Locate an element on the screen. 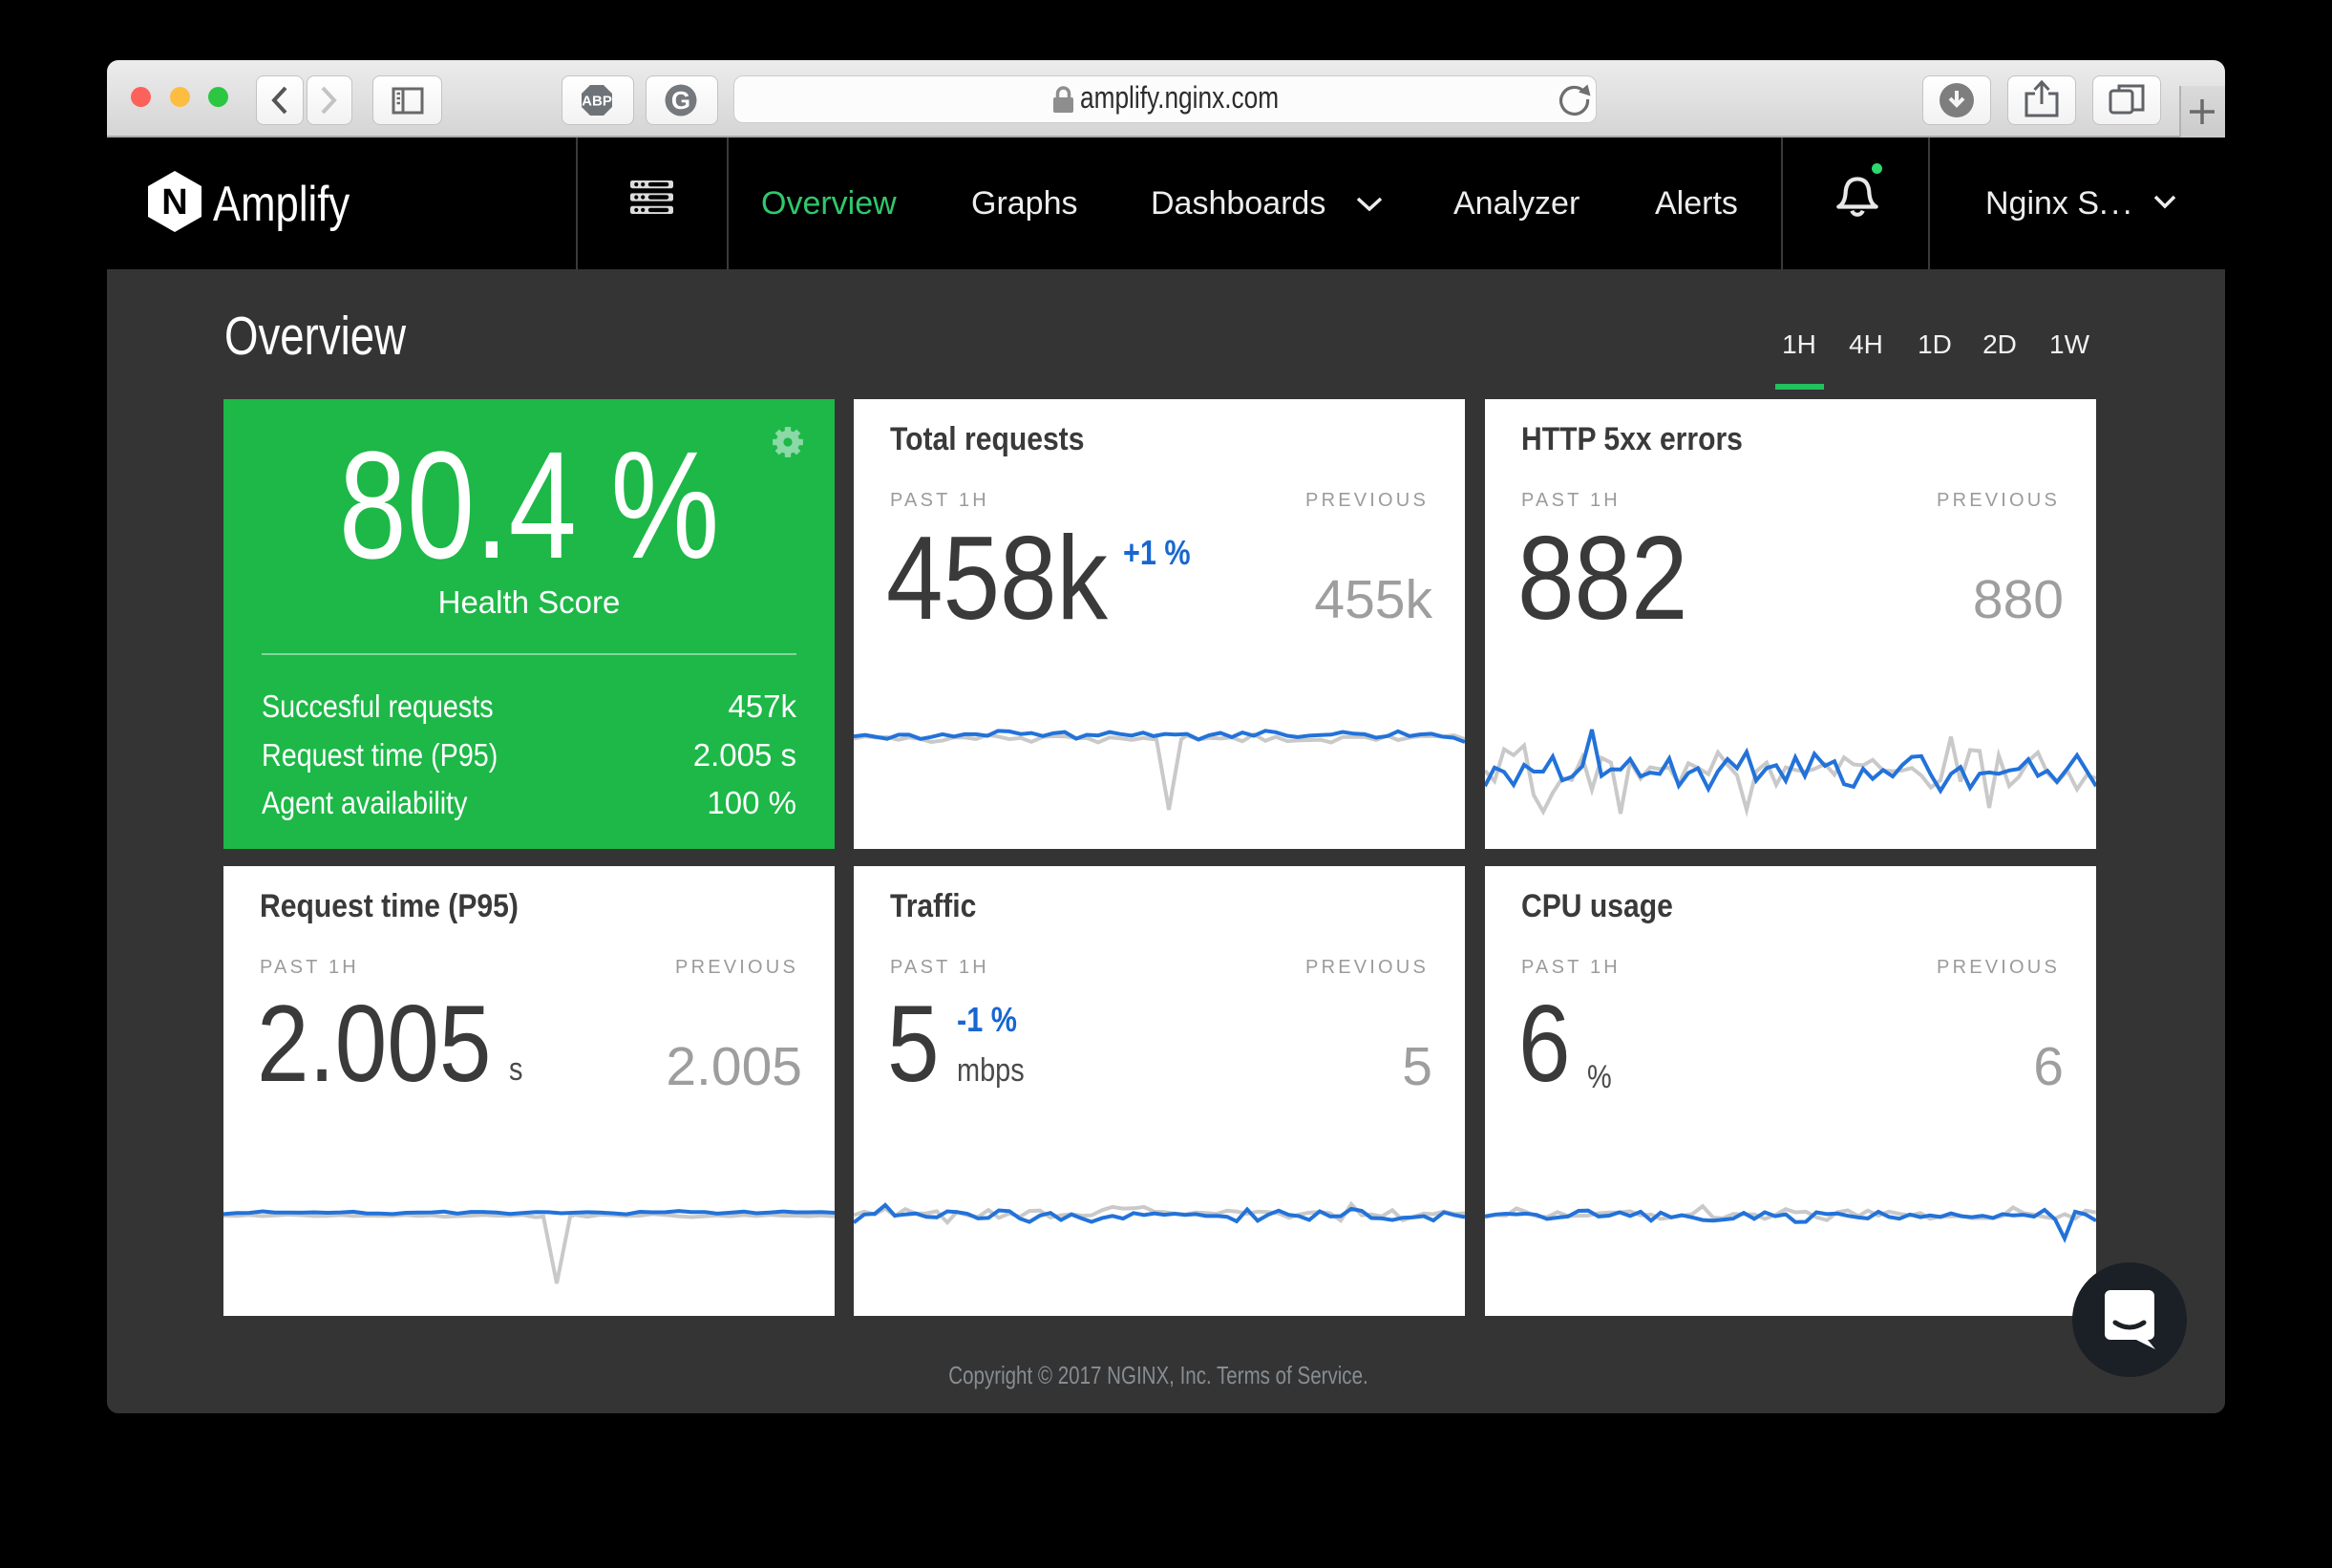  svg-text: ABP is located at coordinates (597, 102).